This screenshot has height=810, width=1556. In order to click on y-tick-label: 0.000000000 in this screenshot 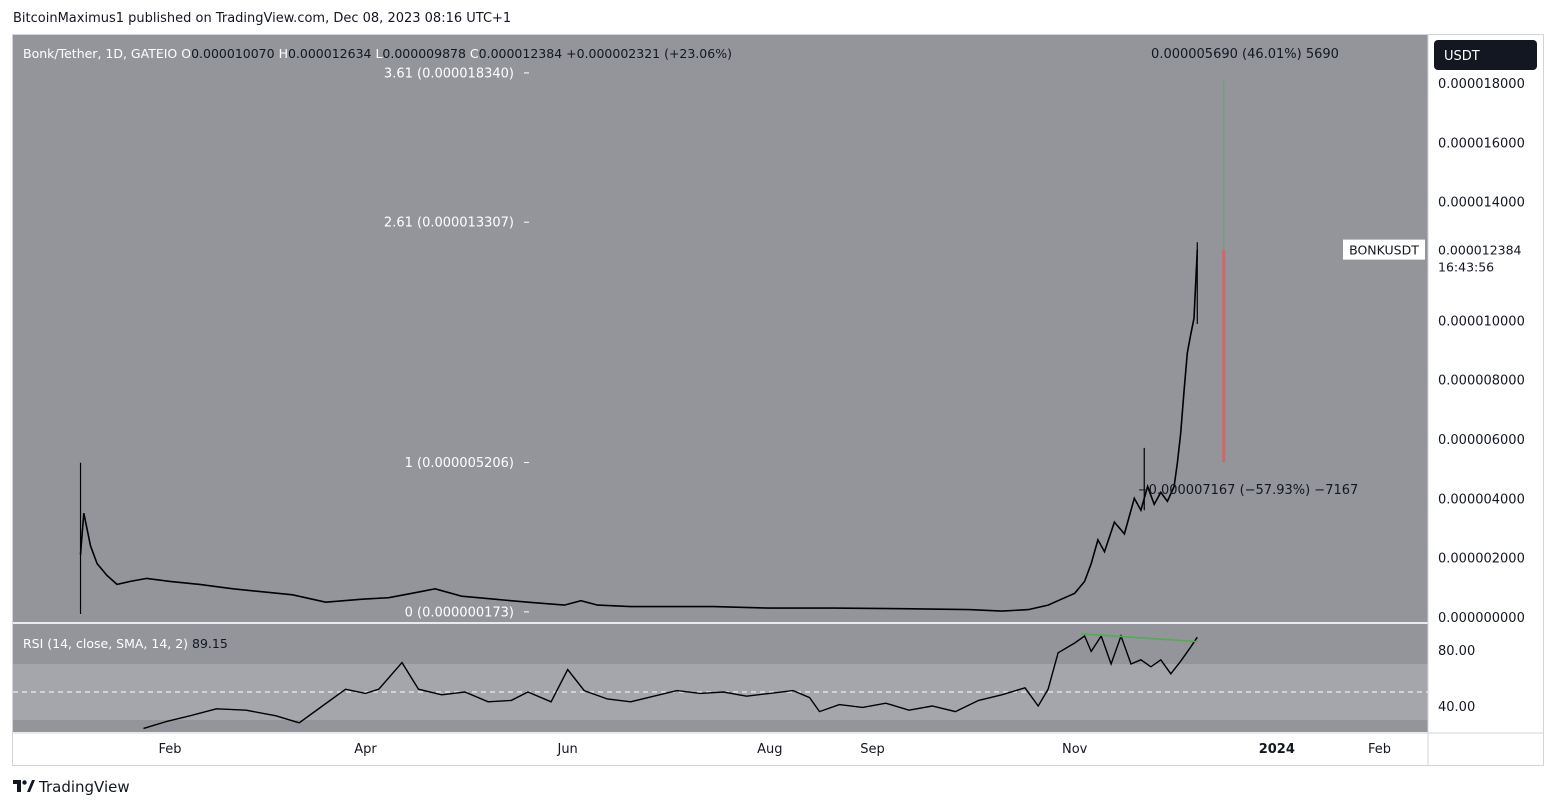, I will do `click(1481, 618)`.